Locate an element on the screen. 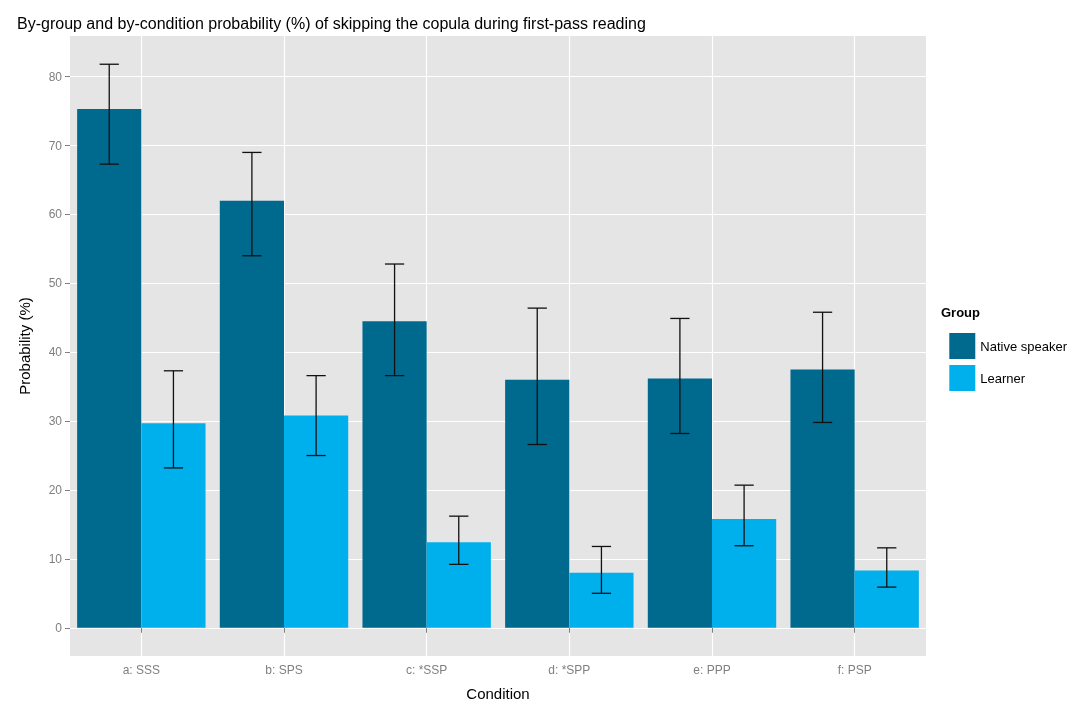 The height and width of the screenshot is (719, 1084). y-tick-label: 70 is located at coordinates (55, 145).